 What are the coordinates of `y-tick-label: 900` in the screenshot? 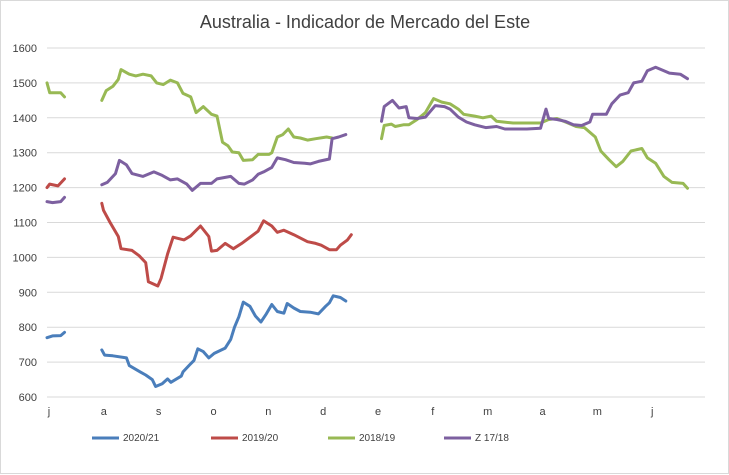 It's located at (28, 293).